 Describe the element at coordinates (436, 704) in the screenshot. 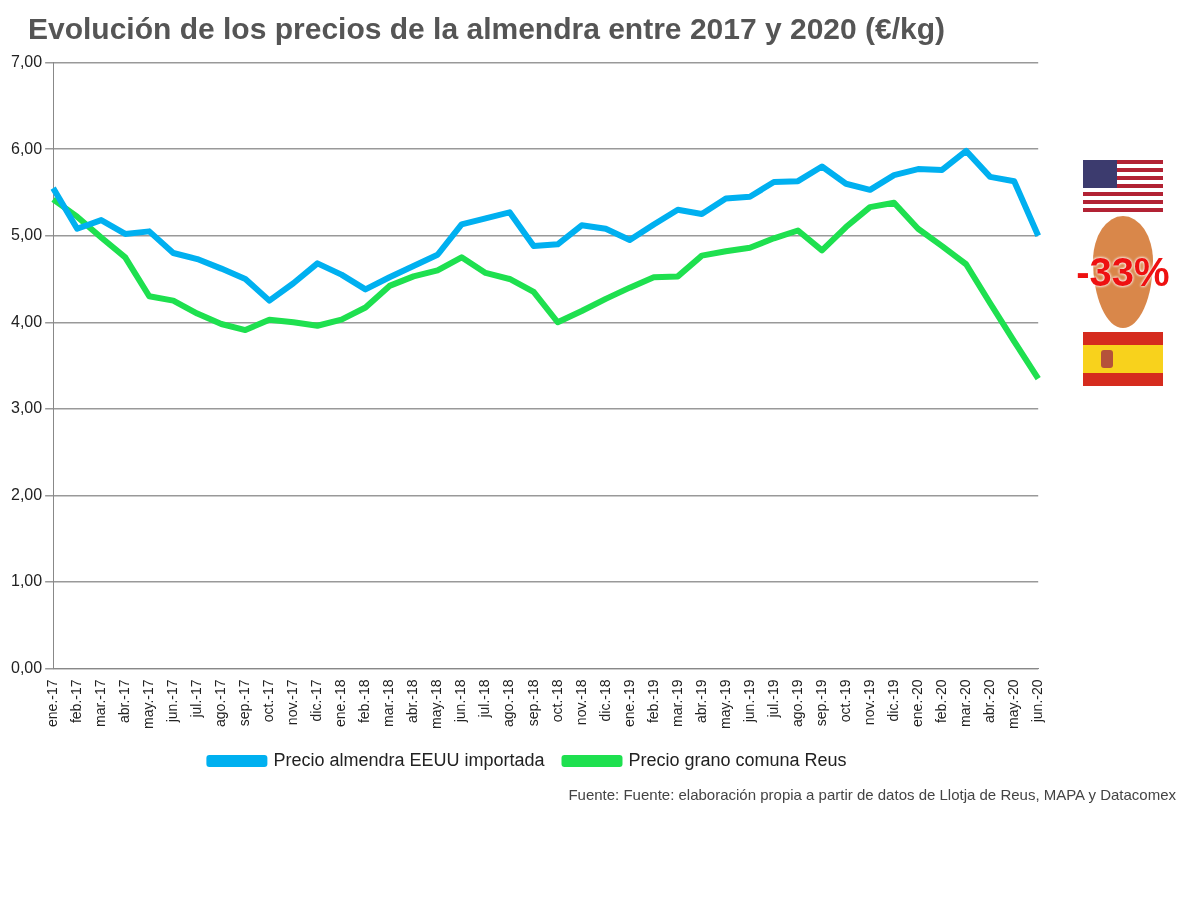

I see `x-tick-label: may.-18` at that location.